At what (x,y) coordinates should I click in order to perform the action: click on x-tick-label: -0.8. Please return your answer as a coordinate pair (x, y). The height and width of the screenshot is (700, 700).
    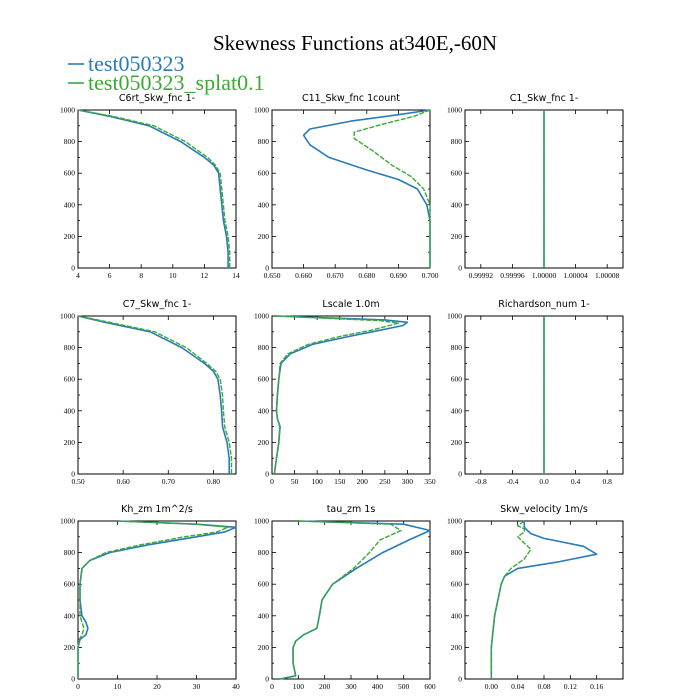
    Looking at the image, I should click on (481, 481).